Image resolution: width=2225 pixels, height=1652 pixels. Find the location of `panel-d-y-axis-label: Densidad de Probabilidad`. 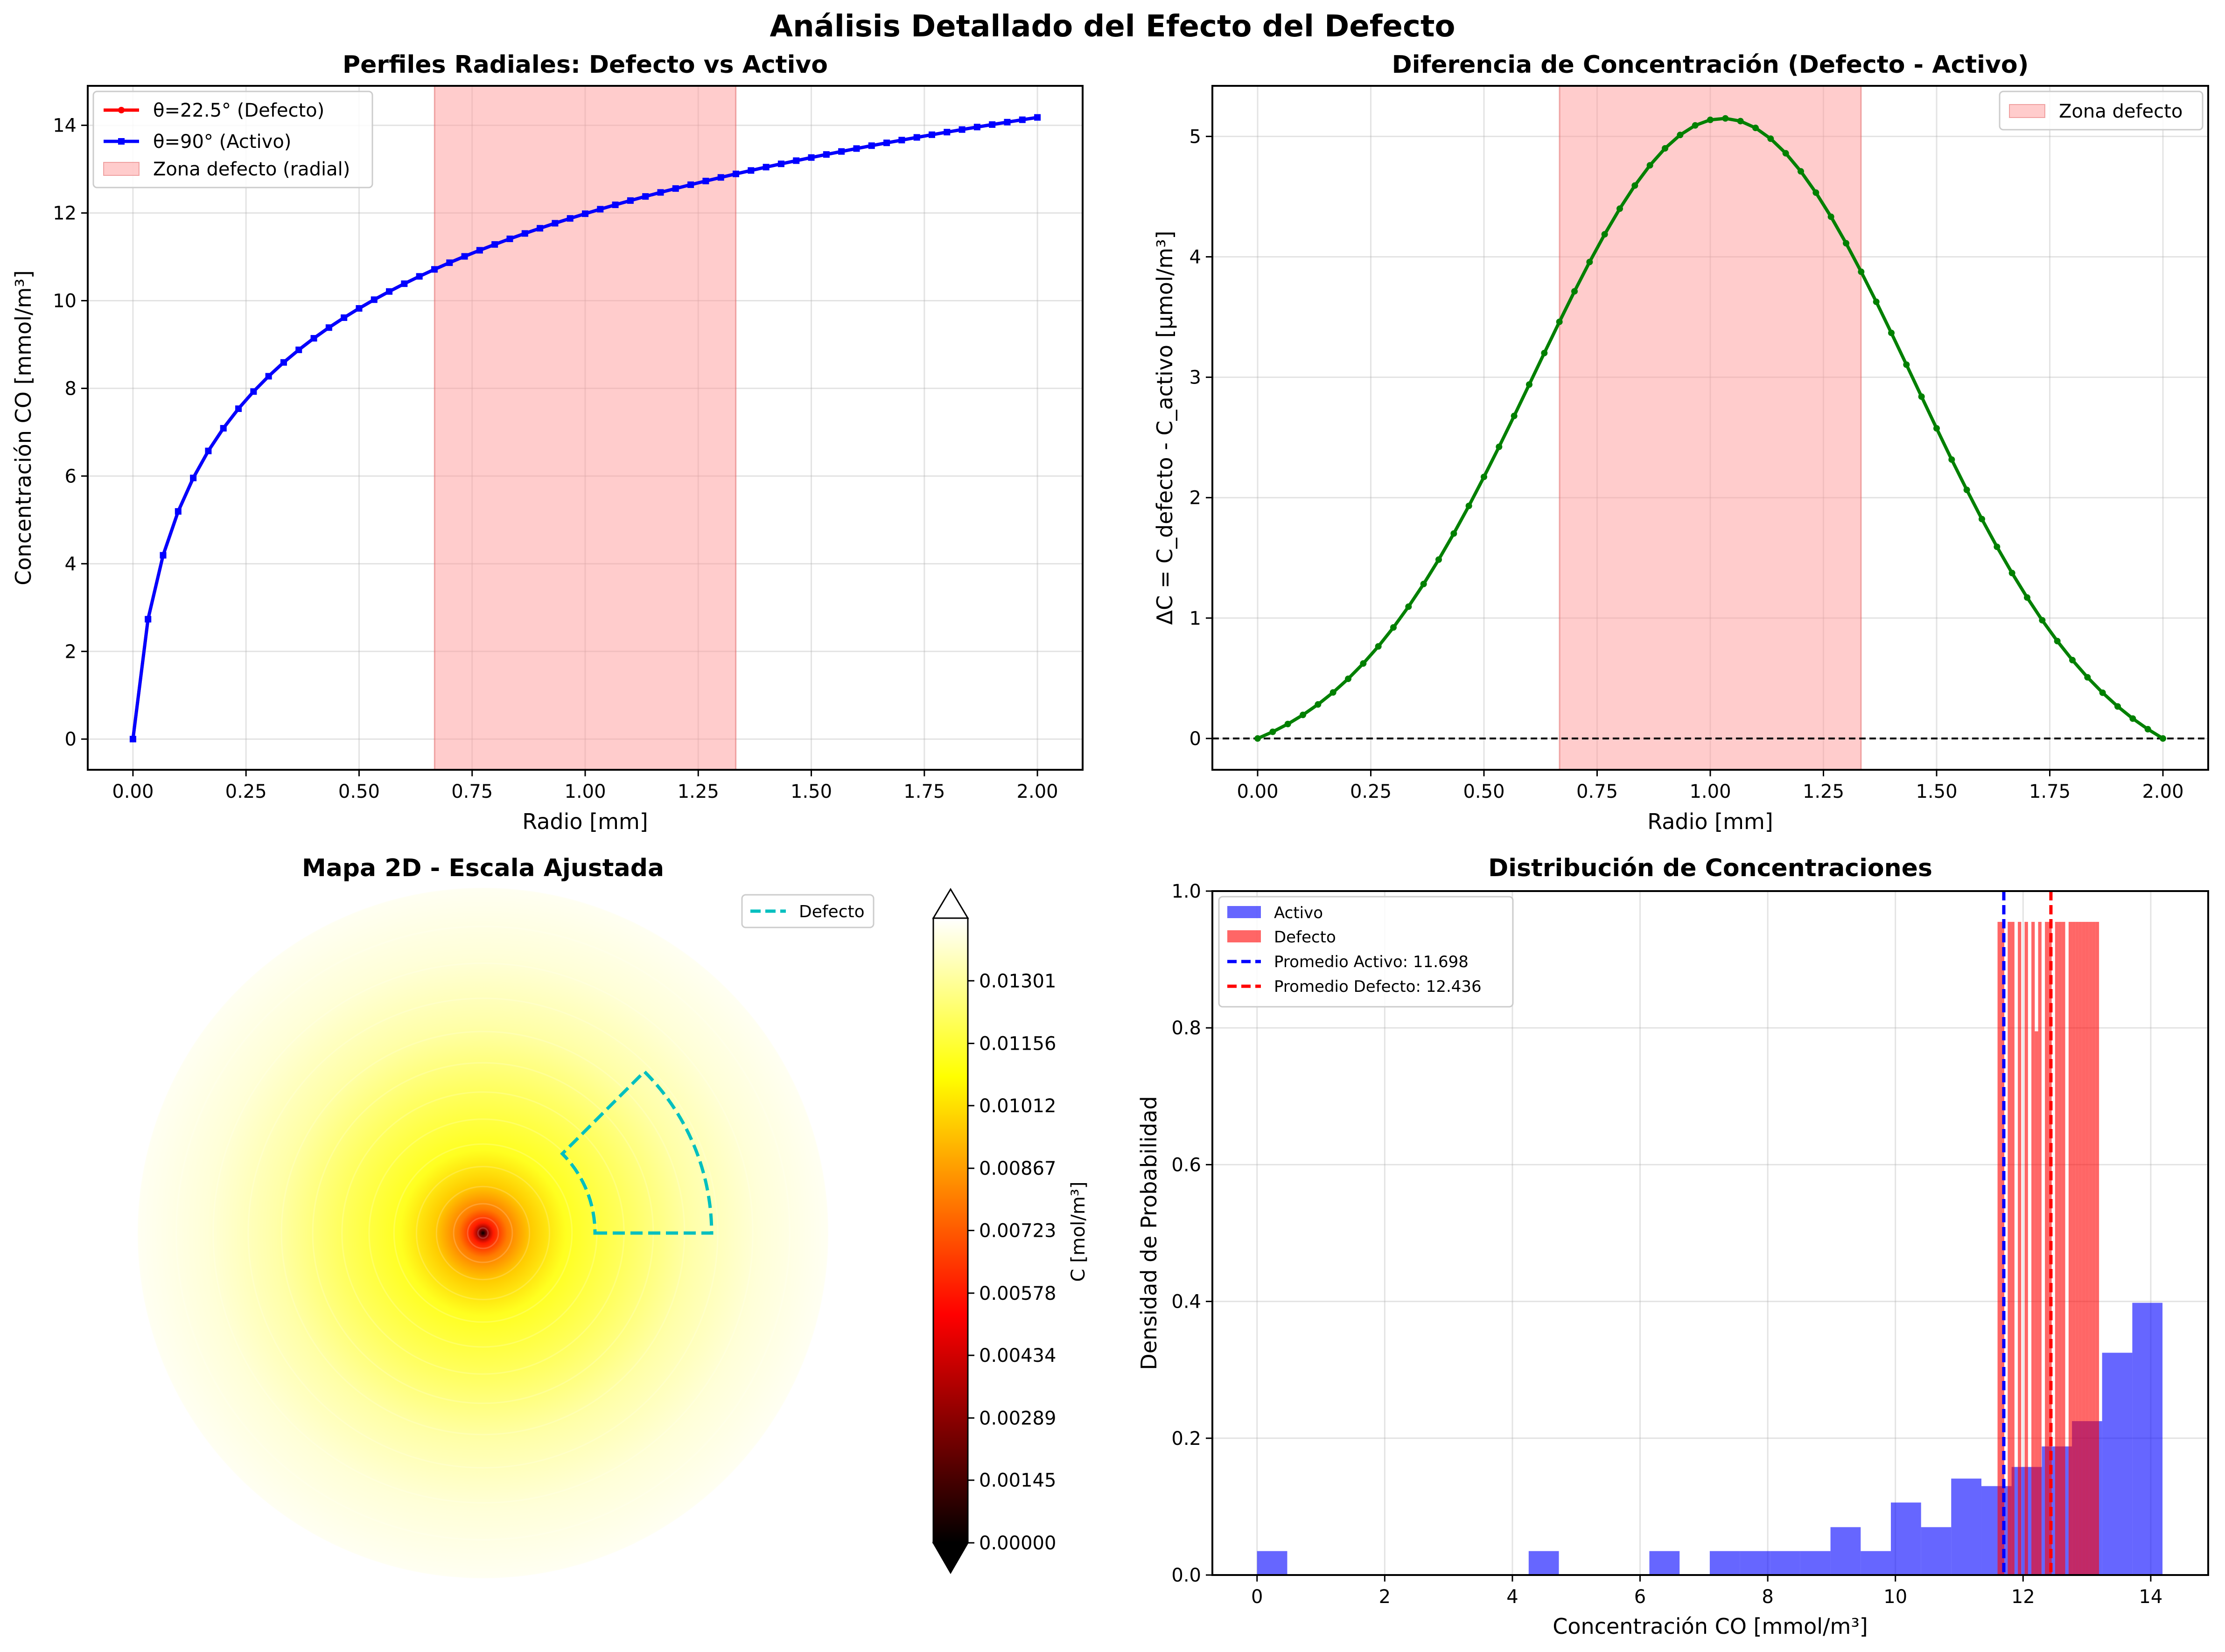

panel-d-y-axis-label: Densidad de Probabilidad is located at coordinates (1148, 1233).